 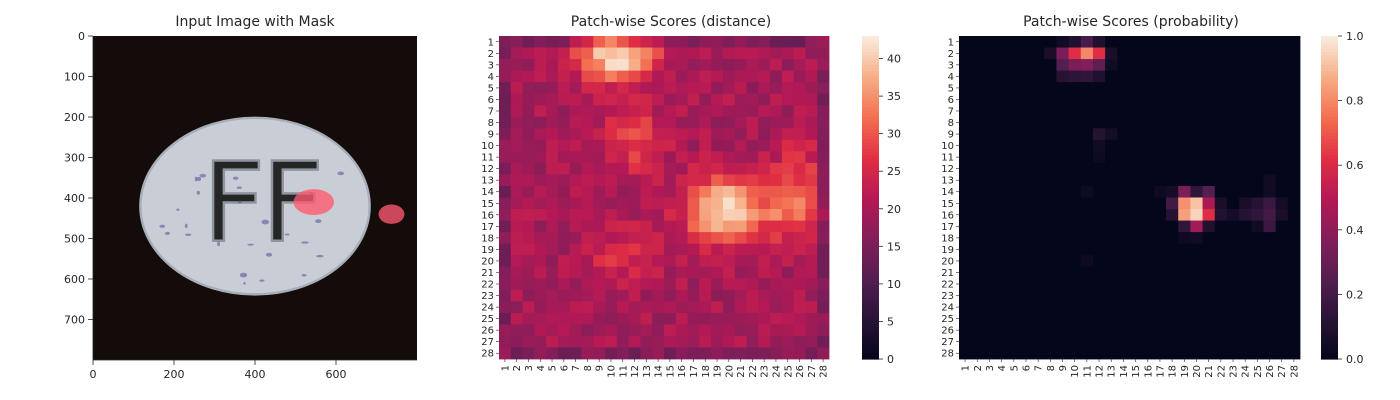 I want to click on x-tick-label: 6, so click(x=1026, y=368).